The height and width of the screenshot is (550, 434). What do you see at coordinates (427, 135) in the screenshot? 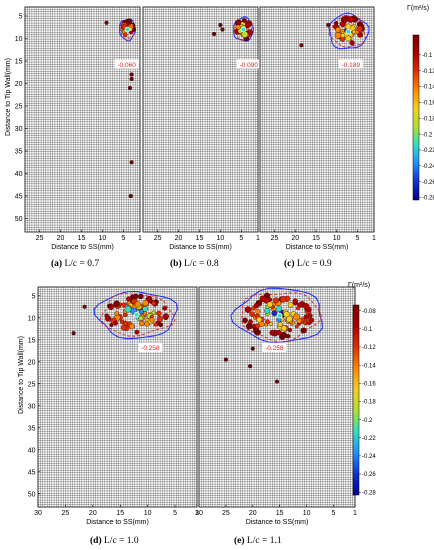
I see `colorbar-tick-label: -0.2` at bounding box center [427, 135].